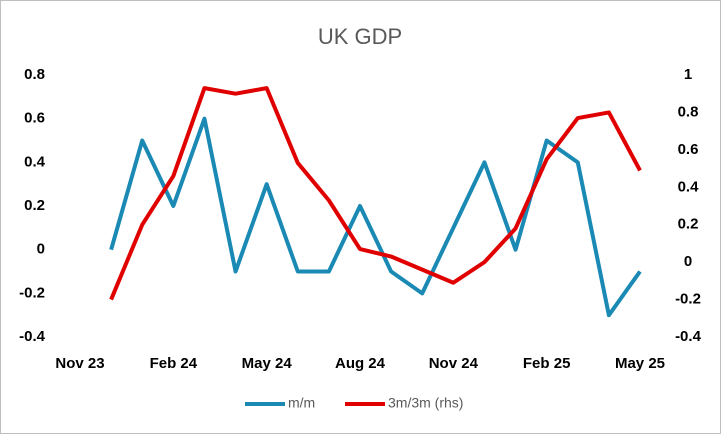 The width and height of the screenshot is (721, 434). Describe the element at coordinates (547, 363) in the screenshot. I see `x-tick-label: Feb 25` at that location.